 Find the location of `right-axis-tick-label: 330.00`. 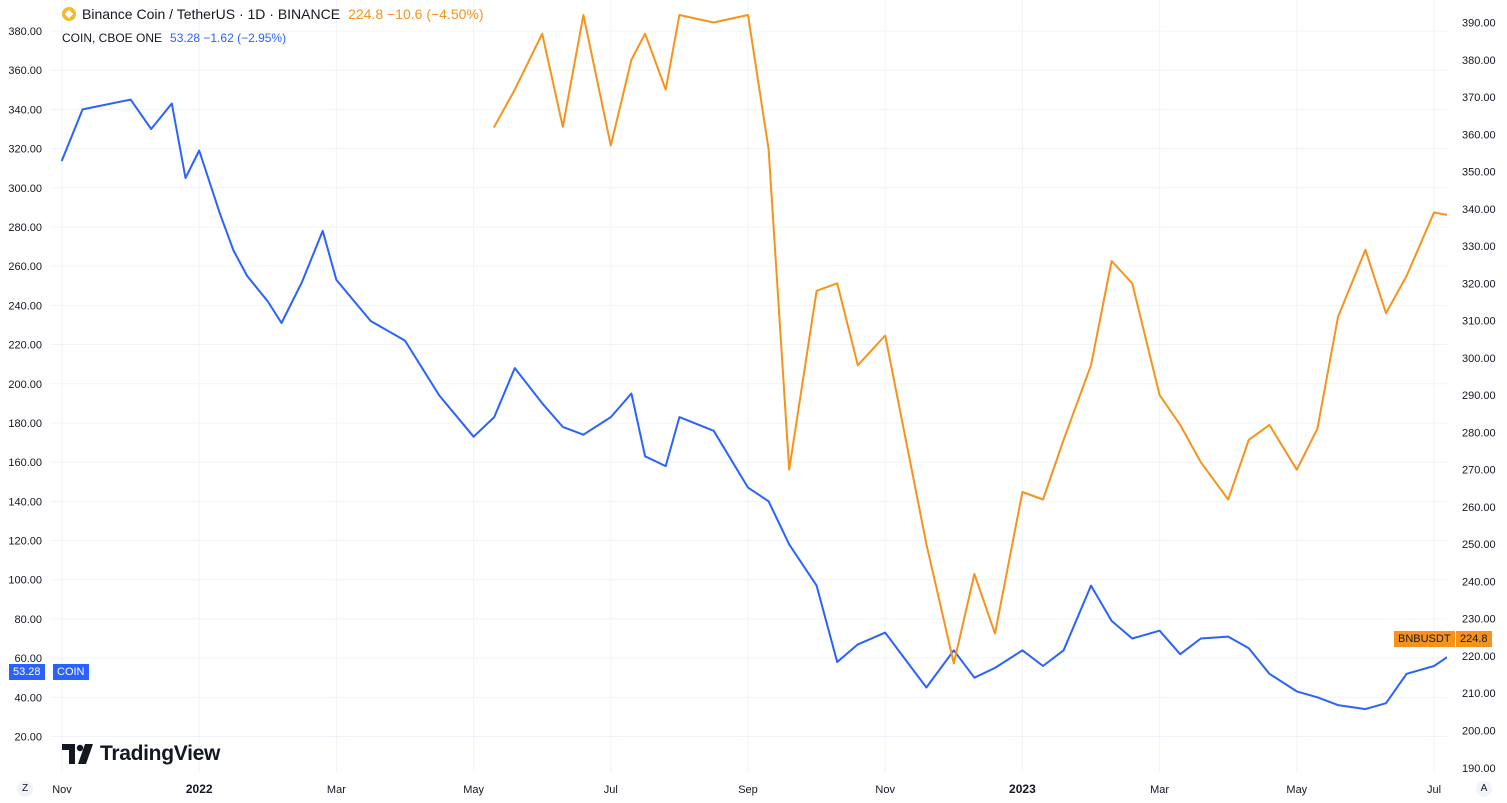

right-axis-tick-label: 330.00 is located at coordinates (1479, 247).